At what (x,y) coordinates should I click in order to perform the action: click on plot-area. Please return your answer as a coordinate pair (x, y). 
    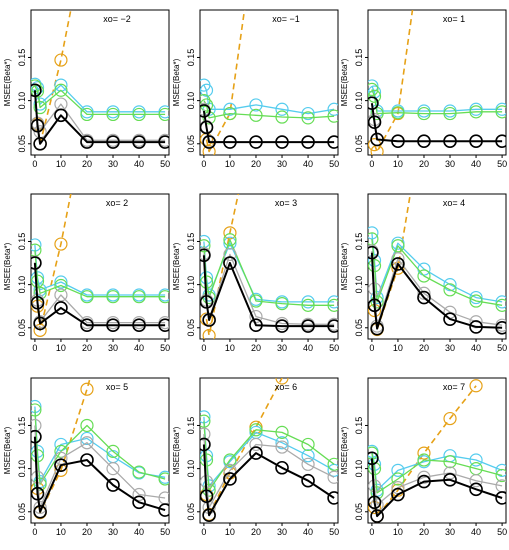
    Looking at the image, I should click on (100, 449).